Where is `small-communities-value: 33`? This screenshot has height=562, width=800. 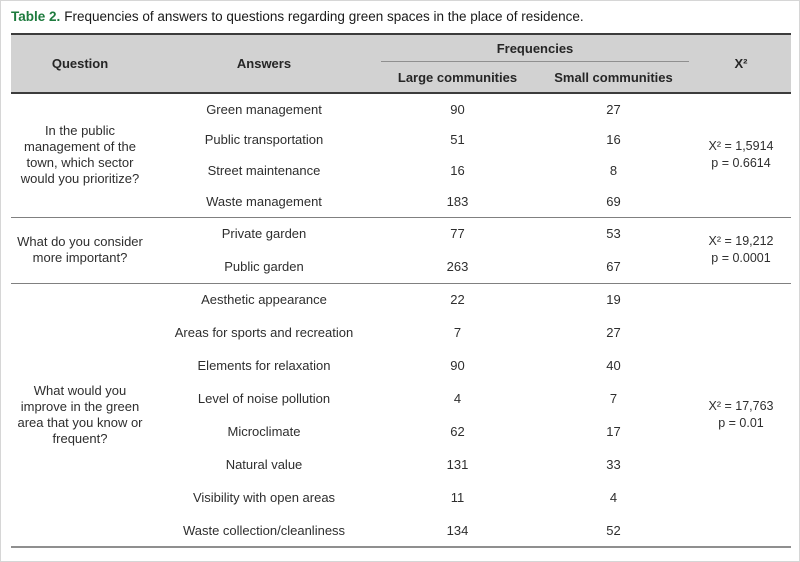
small-communities-value: 33 is located at coordinates (613, 464).